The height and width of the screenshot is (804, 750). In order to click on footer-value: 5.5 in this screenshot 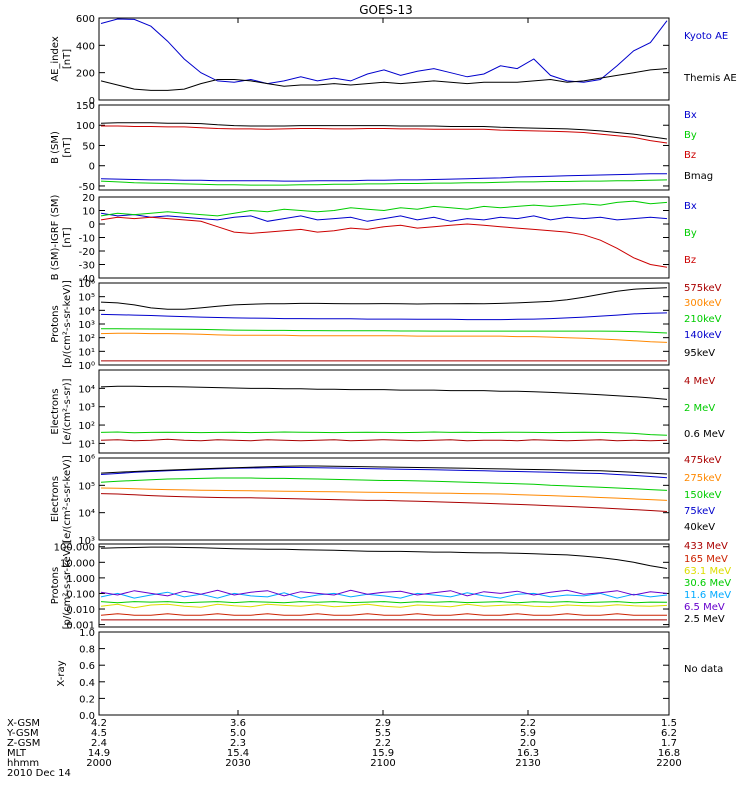, I will do `click(383, 733)`.